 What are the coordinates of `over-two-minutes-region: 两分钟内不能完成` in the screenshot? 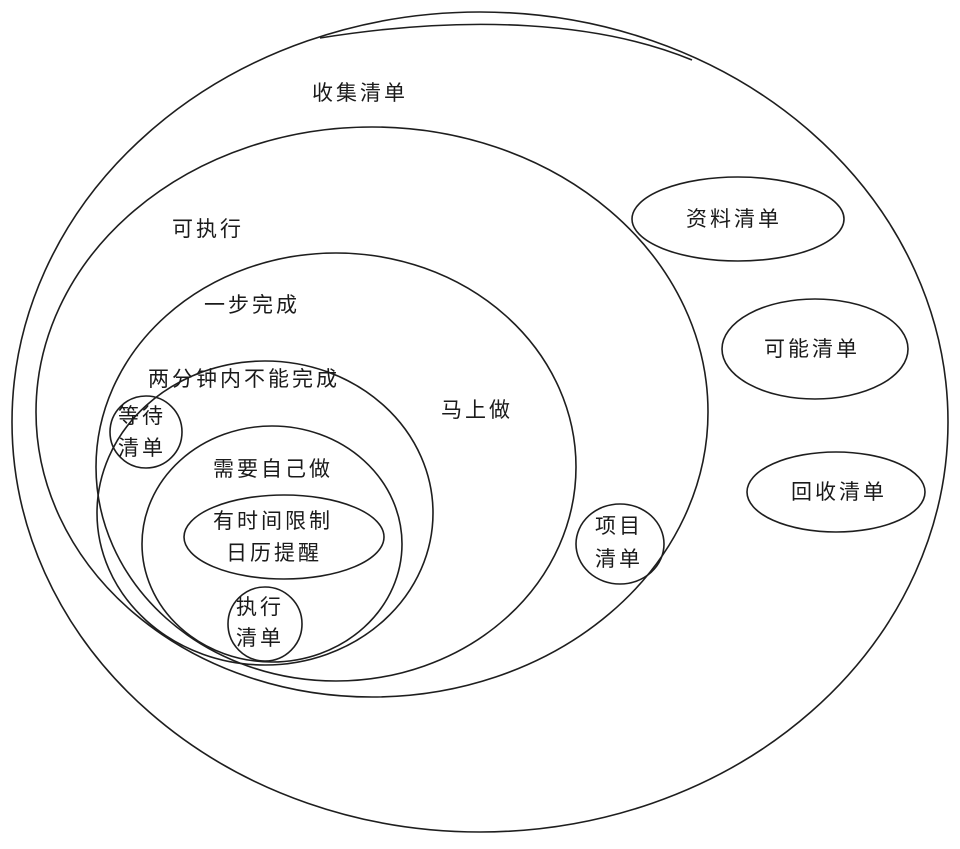 It's located at (265, 513).